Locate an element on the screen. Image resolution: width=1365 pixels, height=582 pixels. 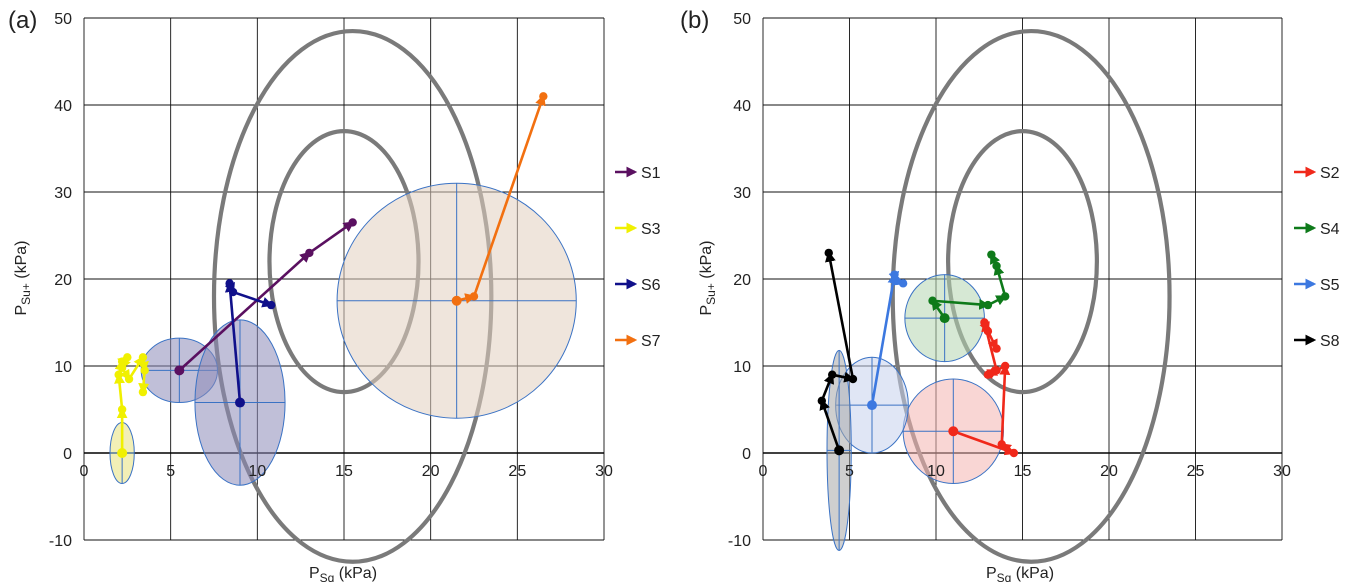
panel-b-x-tick-label: 20 is located at coordinates (1109, 471).